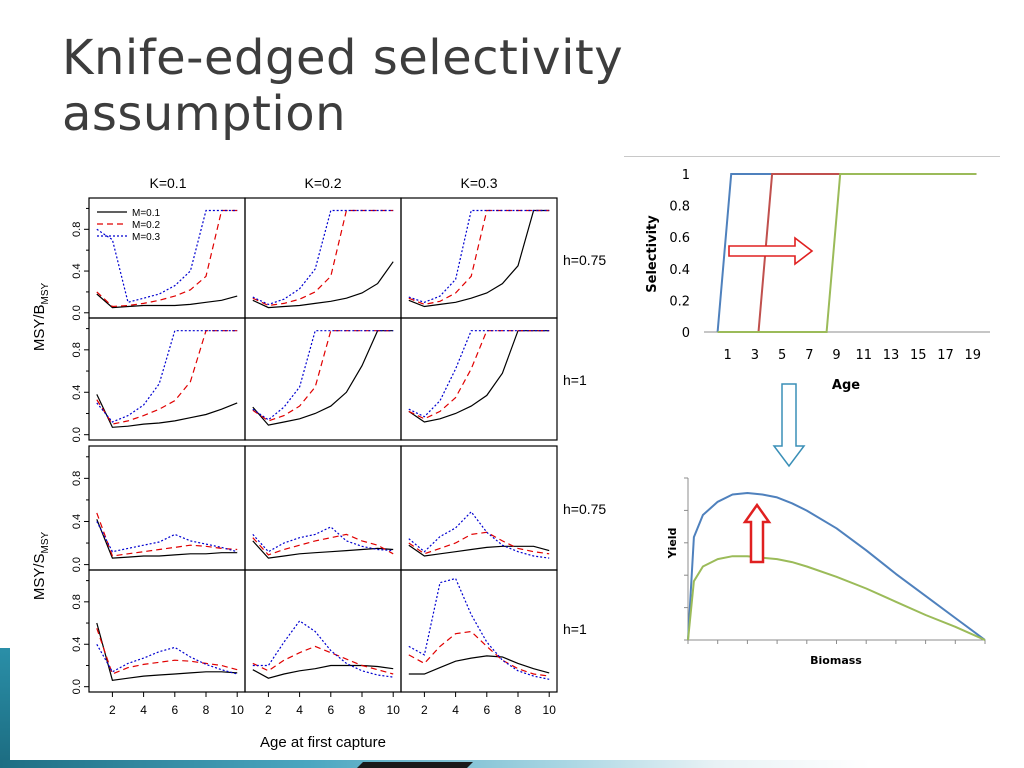 This screenshot has height=768, width=1024. Describe the element at coordinates (891, 355) in the screenshot. I see `selectivity-x-tick-label: 13` at that location.